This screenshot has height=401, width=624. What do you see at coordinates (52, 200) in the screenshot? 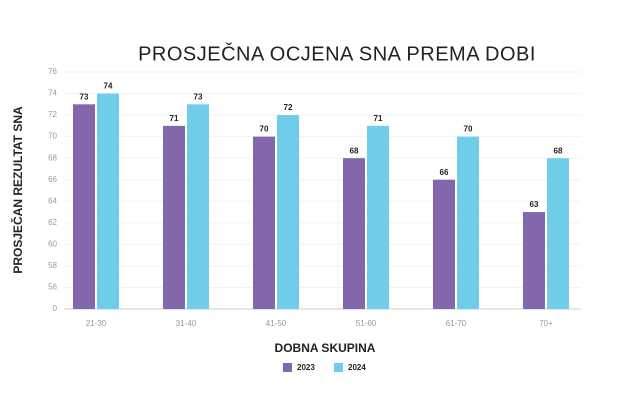
I see `y-tick-label: 64` at bounding box center [52, 200].